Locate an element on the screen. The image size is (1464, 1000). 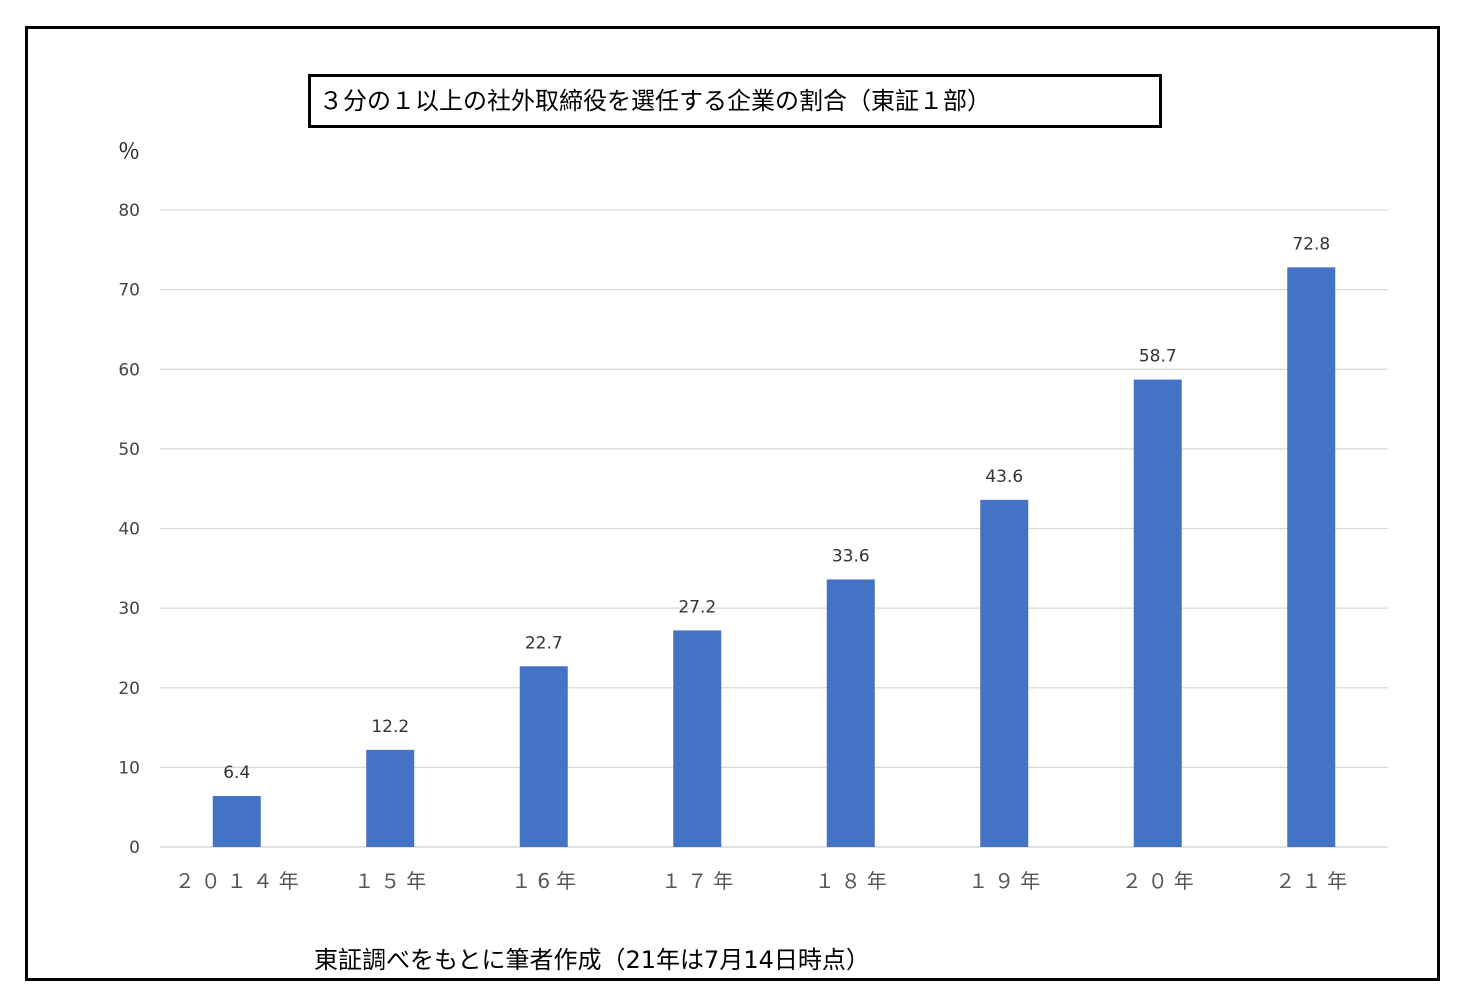
y-tick-label: 80 is located at coordinates (129, 211).